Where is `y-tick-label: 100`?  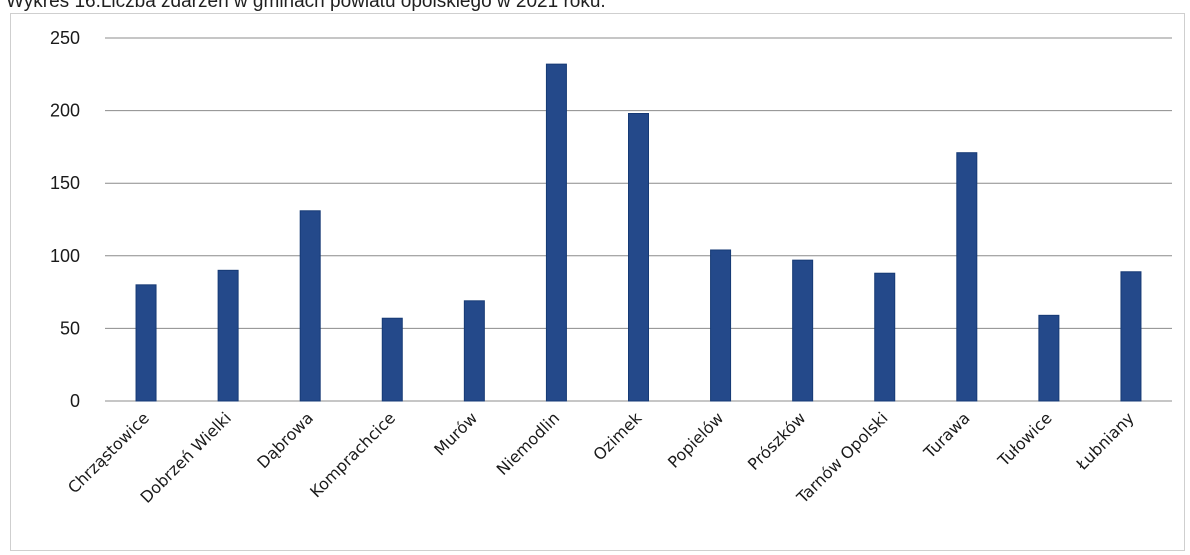
y-tick-label: 100 is located at coordinates (65, 256).